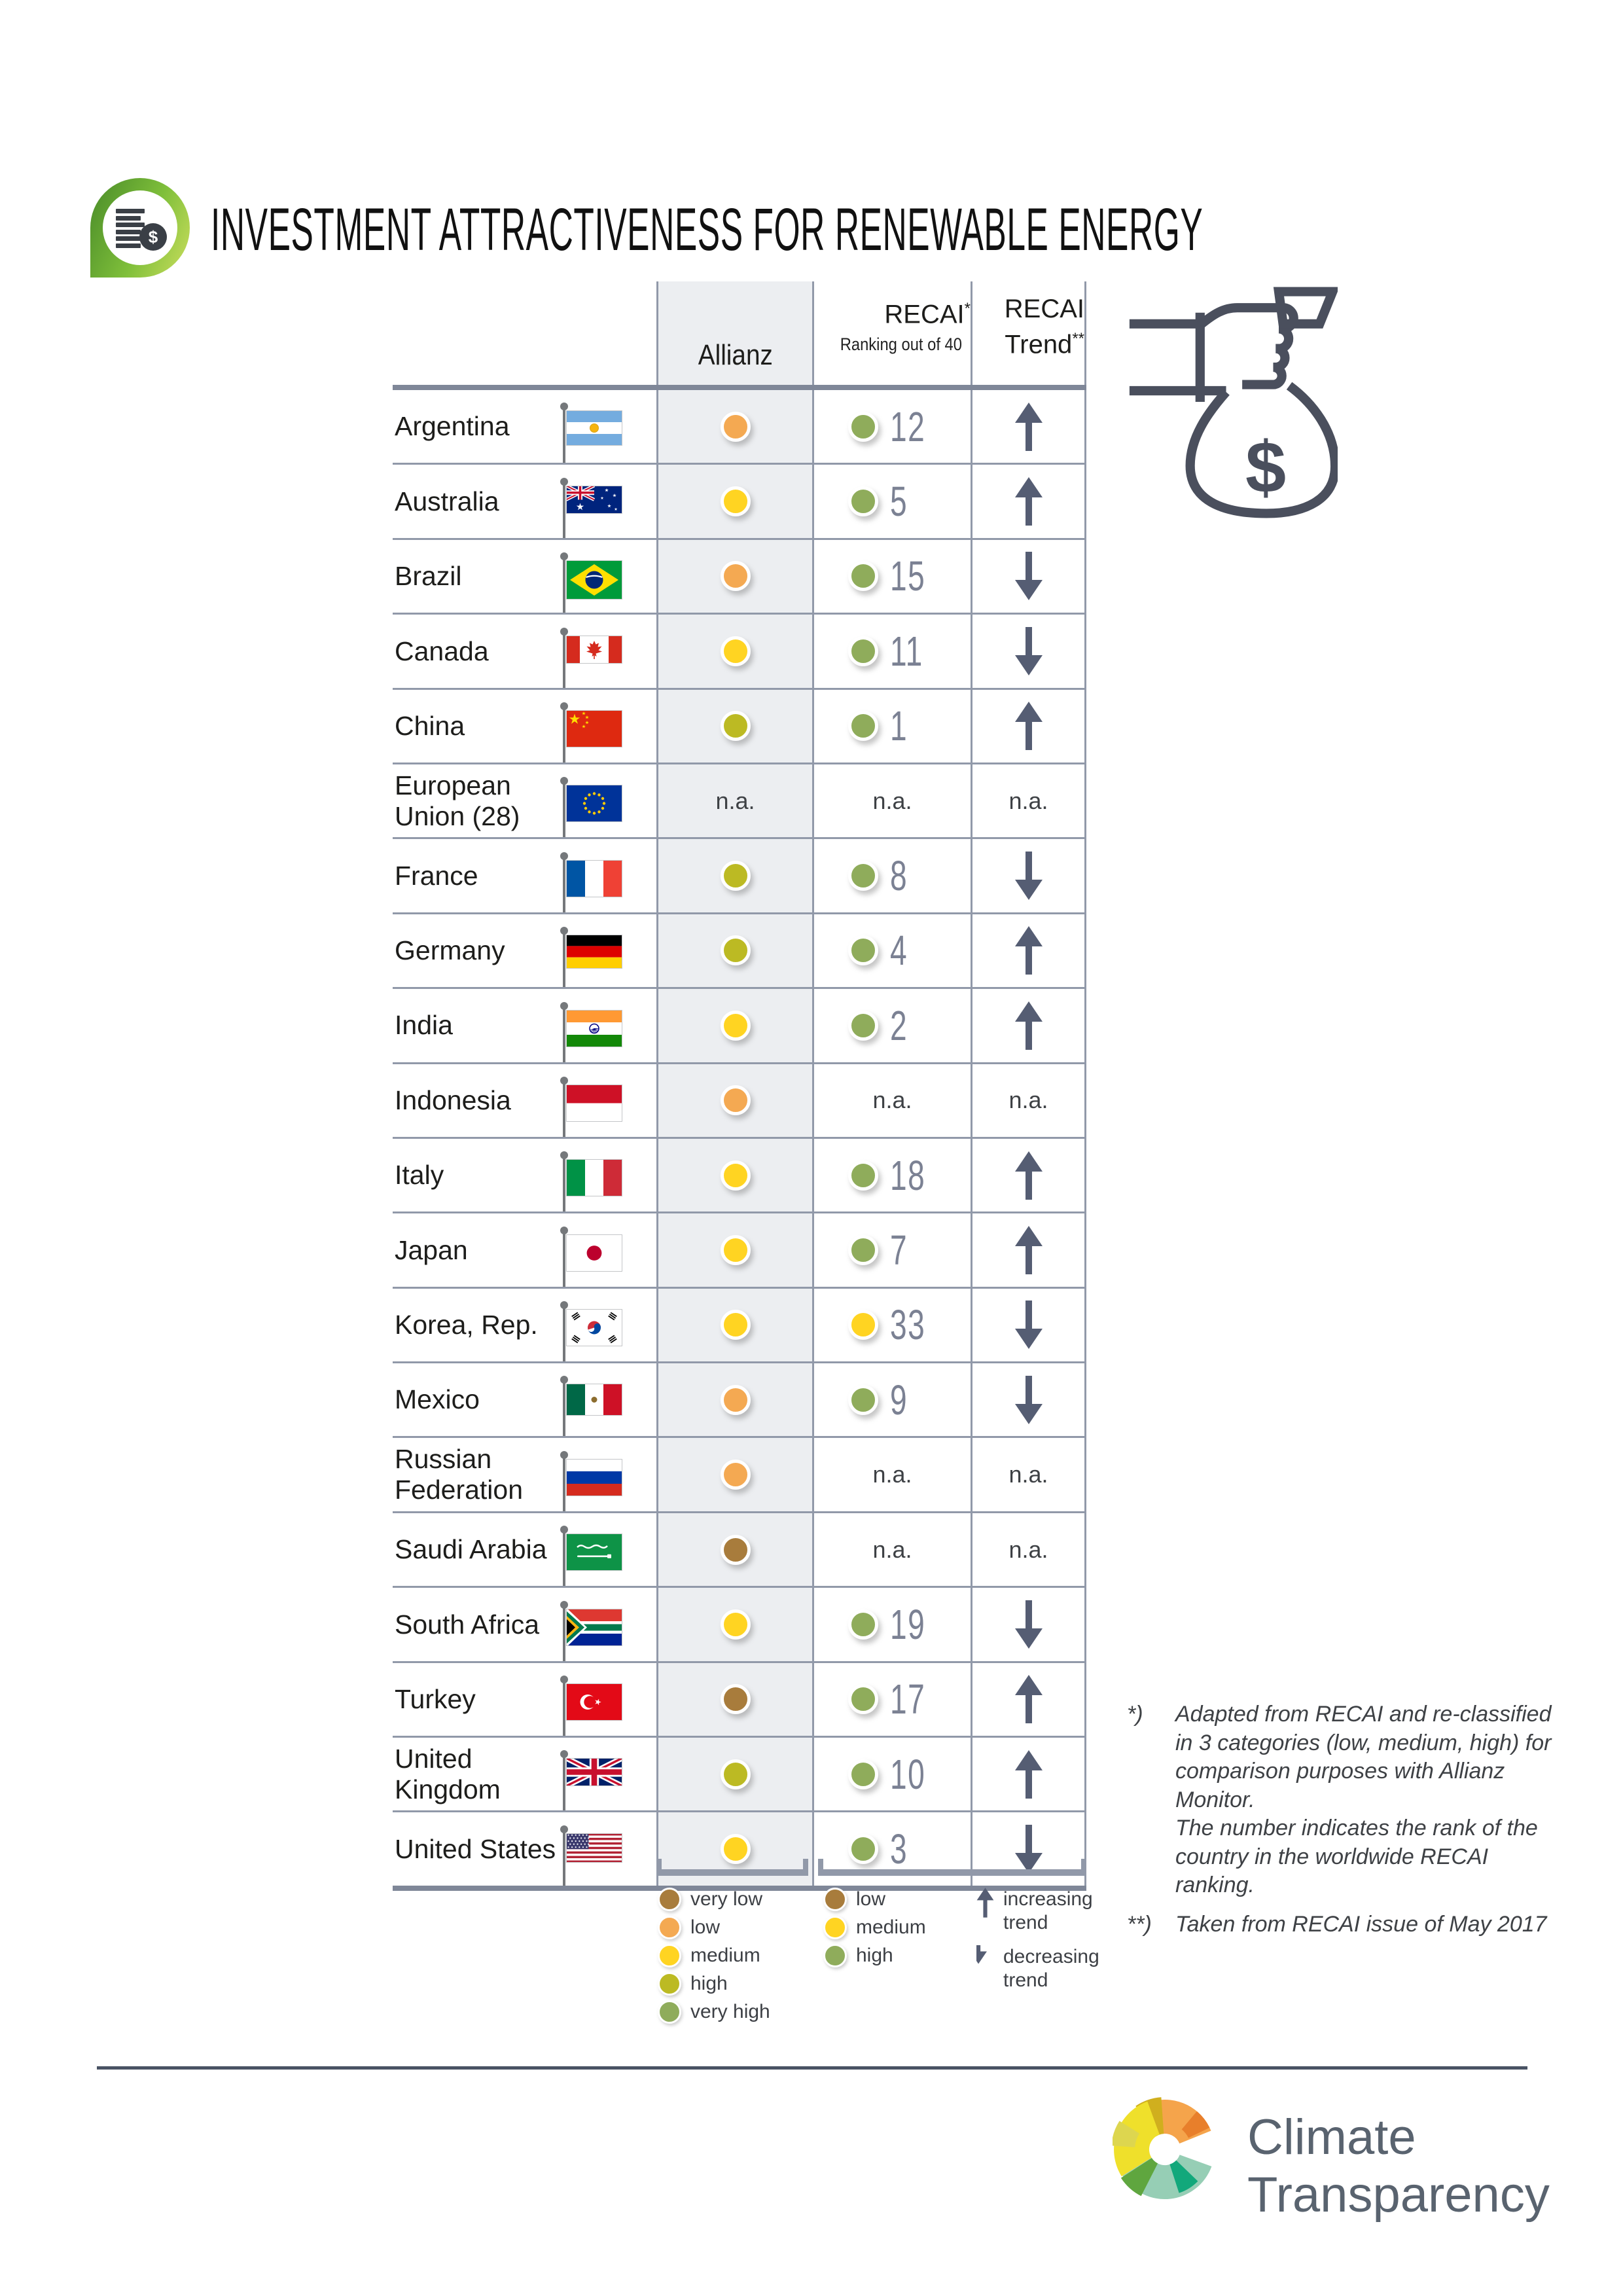 Image resolution: width=1623 pixels, height=2296 pixels. Describe the element at coordinates (459, 1474) in the screenshot. I see `country-label: Russian Federation` at that location.